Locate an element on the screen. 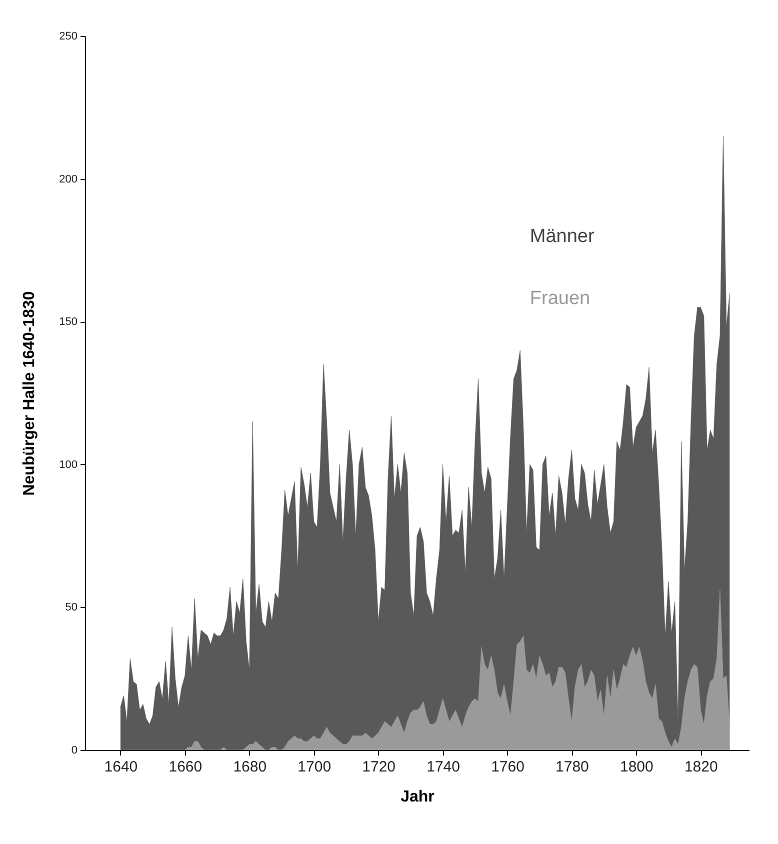 The image size is (778, 844). y-tick-label: 50 is located at coordinates (71, 608).